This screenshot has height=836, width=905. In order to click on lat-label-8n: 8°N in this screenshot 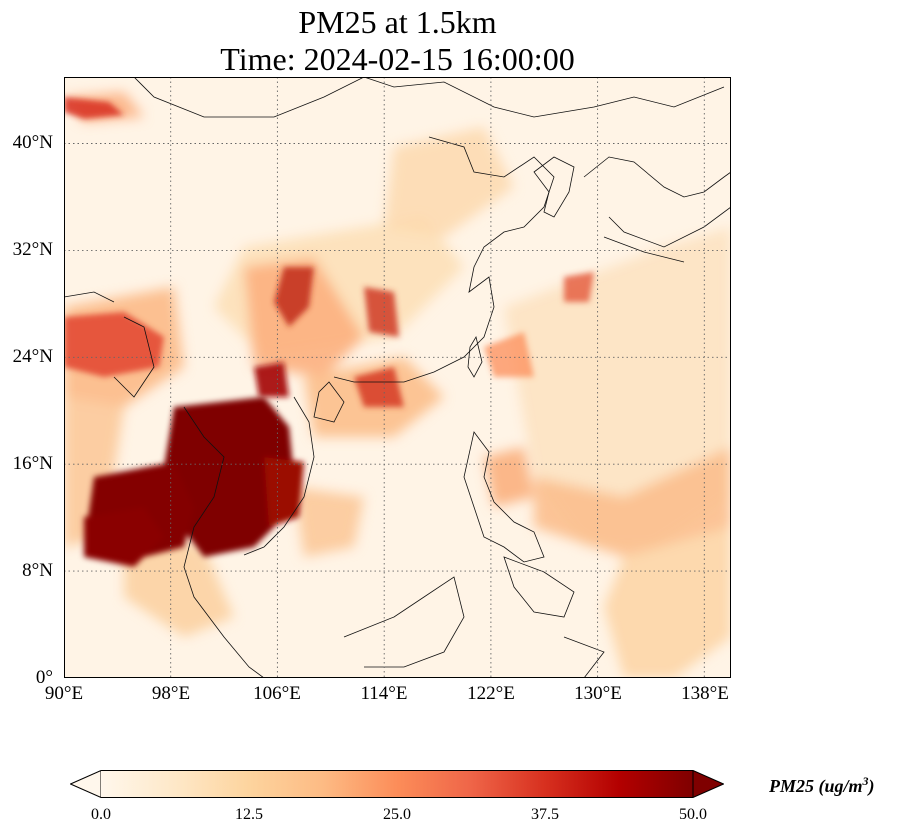, I will do `click(37, 570)`.